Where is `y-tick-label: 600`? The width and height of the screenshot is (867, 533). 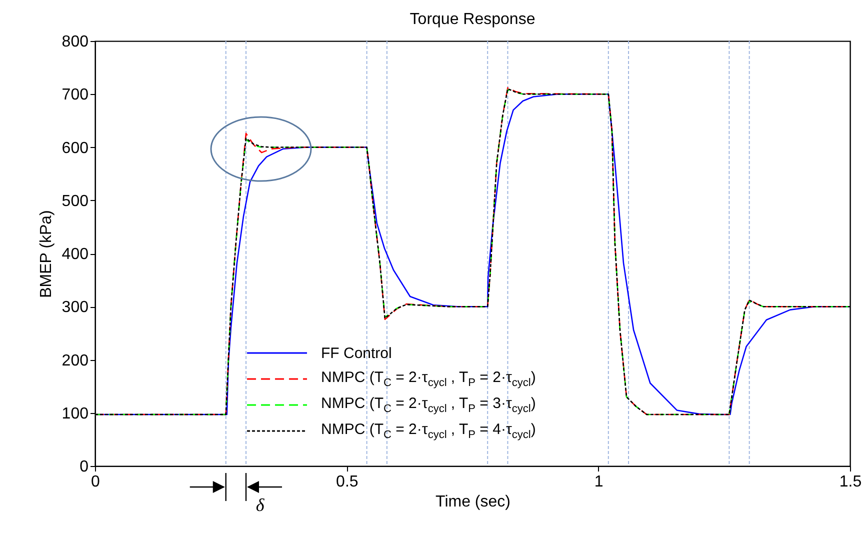
y-tick-label: 600 is located at coordinates (75, 148).